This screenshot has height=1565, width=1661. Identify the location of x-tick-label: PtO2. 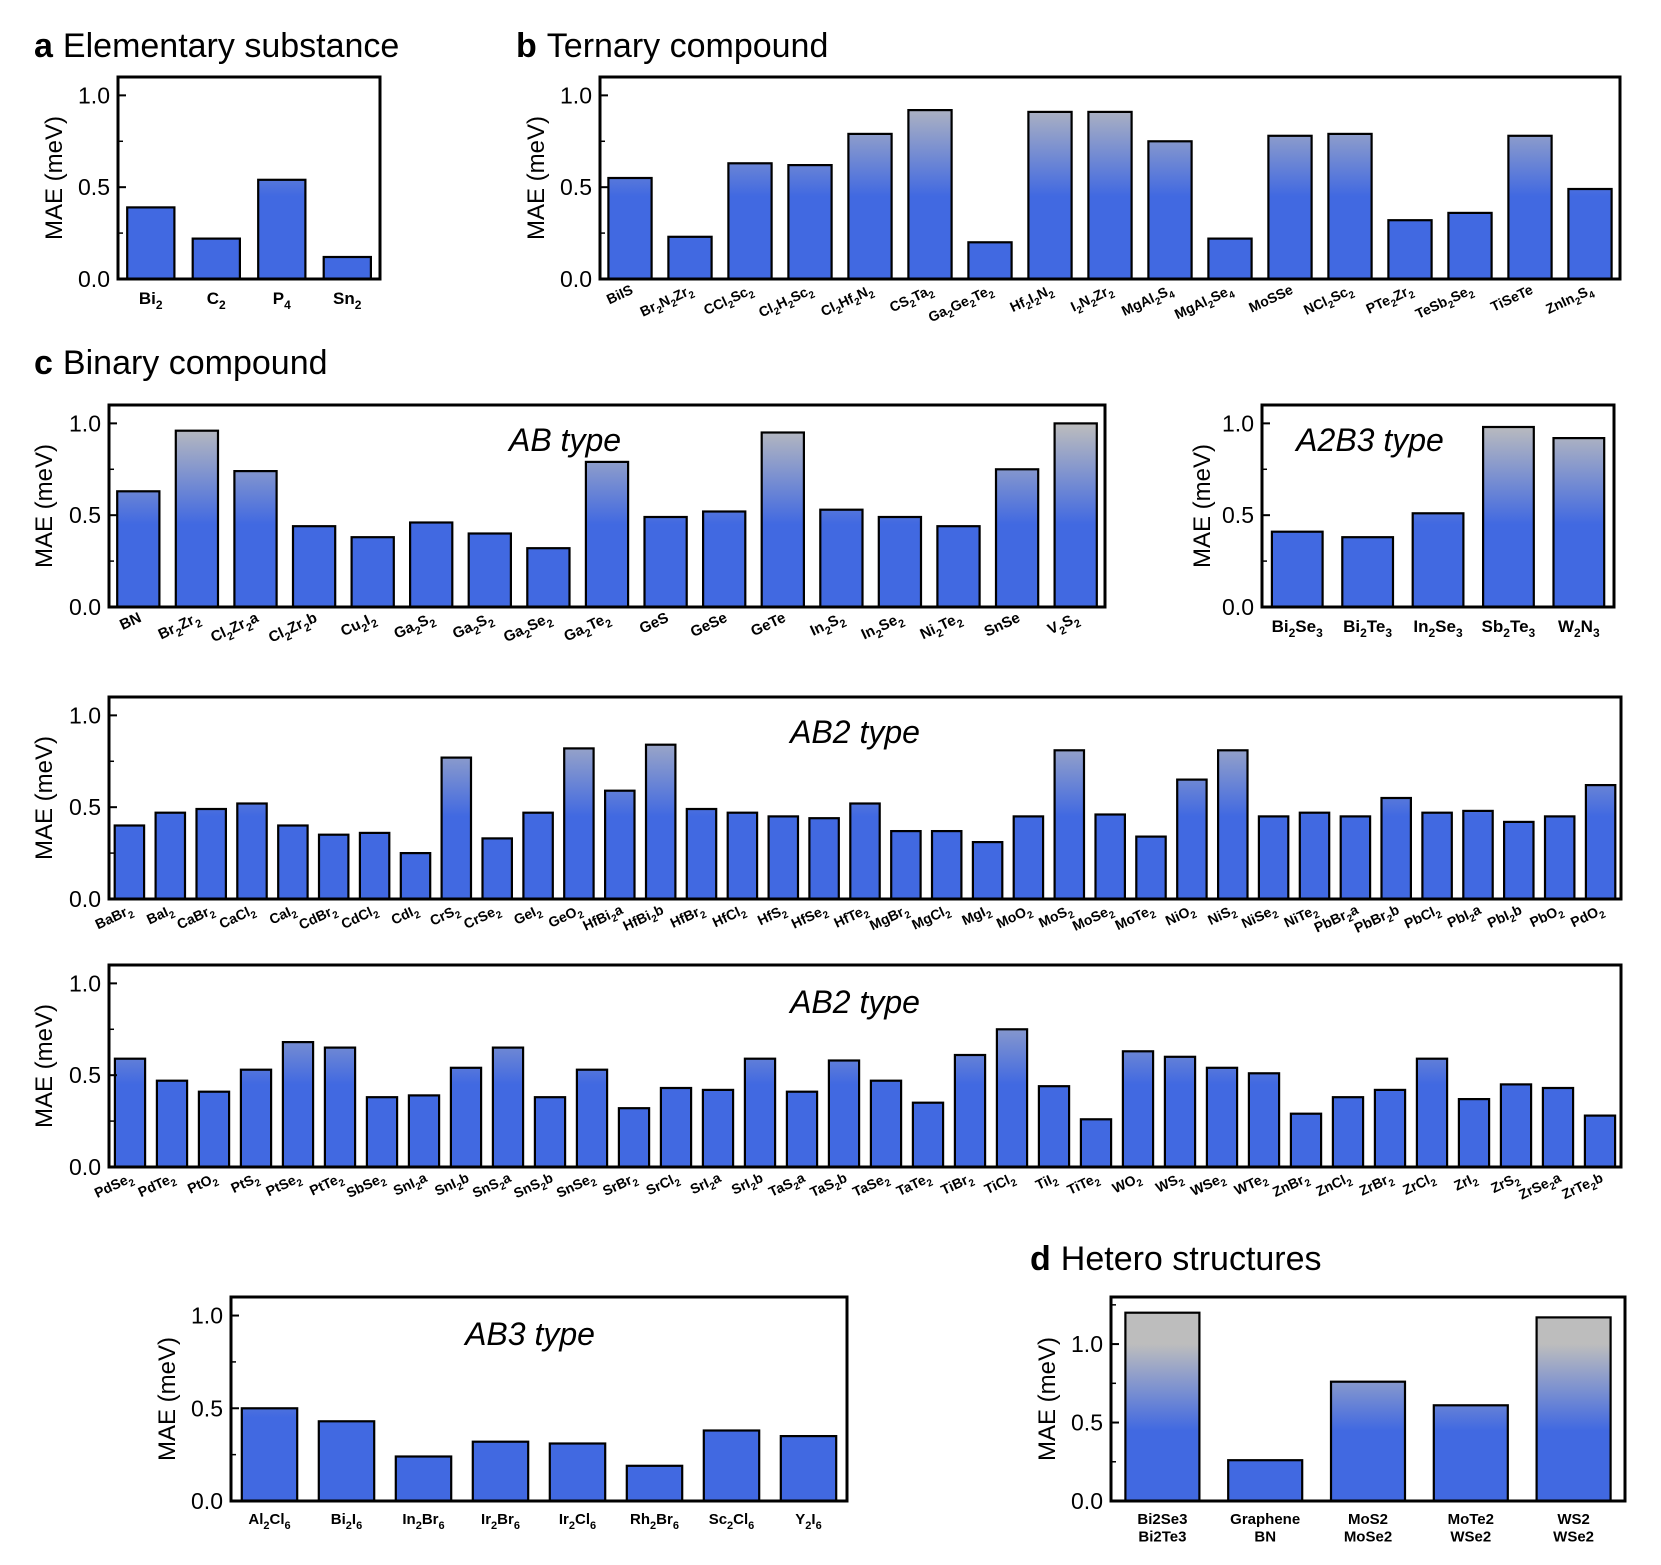
(203, 1184).